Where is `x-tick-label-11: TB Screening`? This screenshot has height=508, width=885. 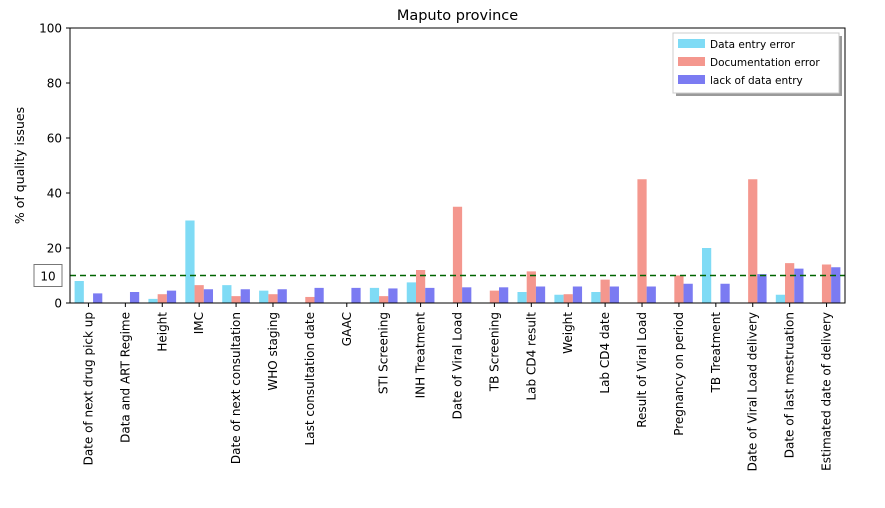
x-tick-label-11: TB Screening is located at coordinates (494, 352).